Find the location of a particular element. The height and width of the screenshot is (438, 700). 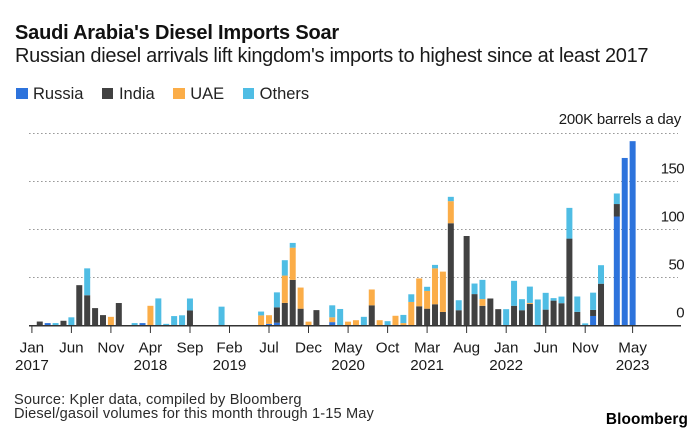

svg-text: 100 is located at coordinates (672, 217).